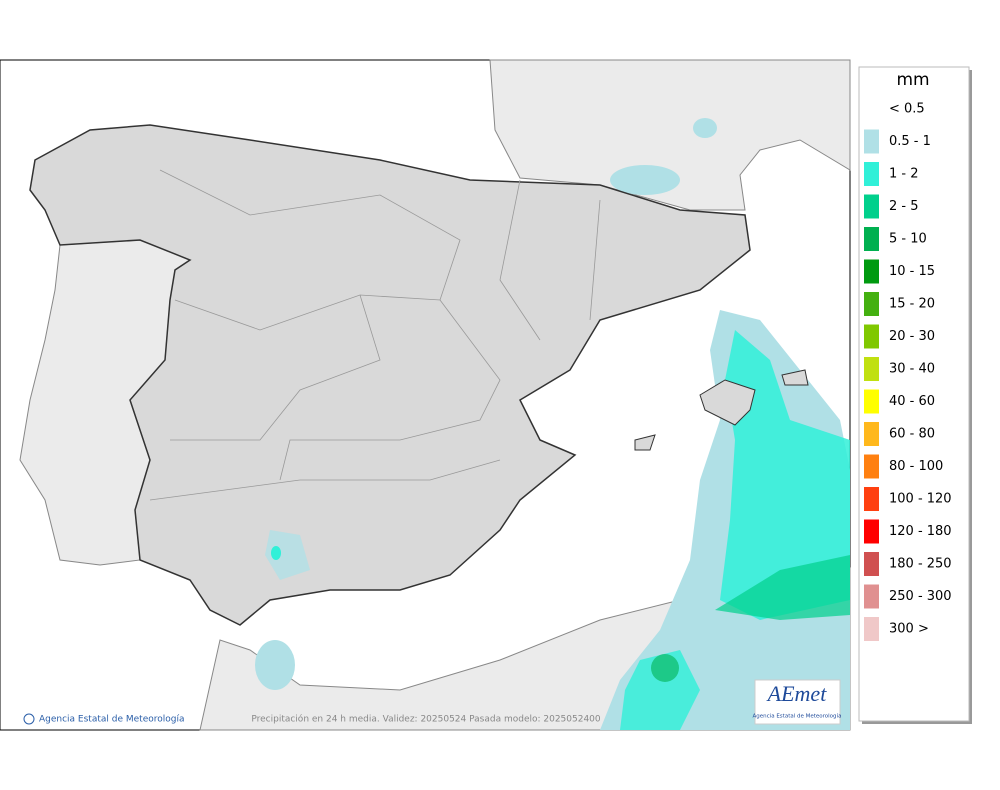 The height and width of the screenshot is (790, 1000). What do you see at coordinates (912, 434) in the screenshot?
I see `legend-label: 60 - 80` at bounding box center [912, 434].